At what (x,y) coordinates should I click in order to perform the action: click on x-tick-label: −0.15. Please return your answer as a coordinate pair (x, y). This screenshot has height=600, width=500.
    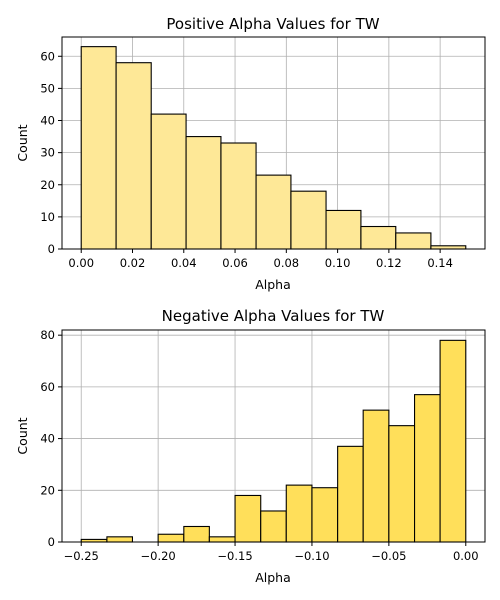
    Looking at the image, I should click on (234, 556).